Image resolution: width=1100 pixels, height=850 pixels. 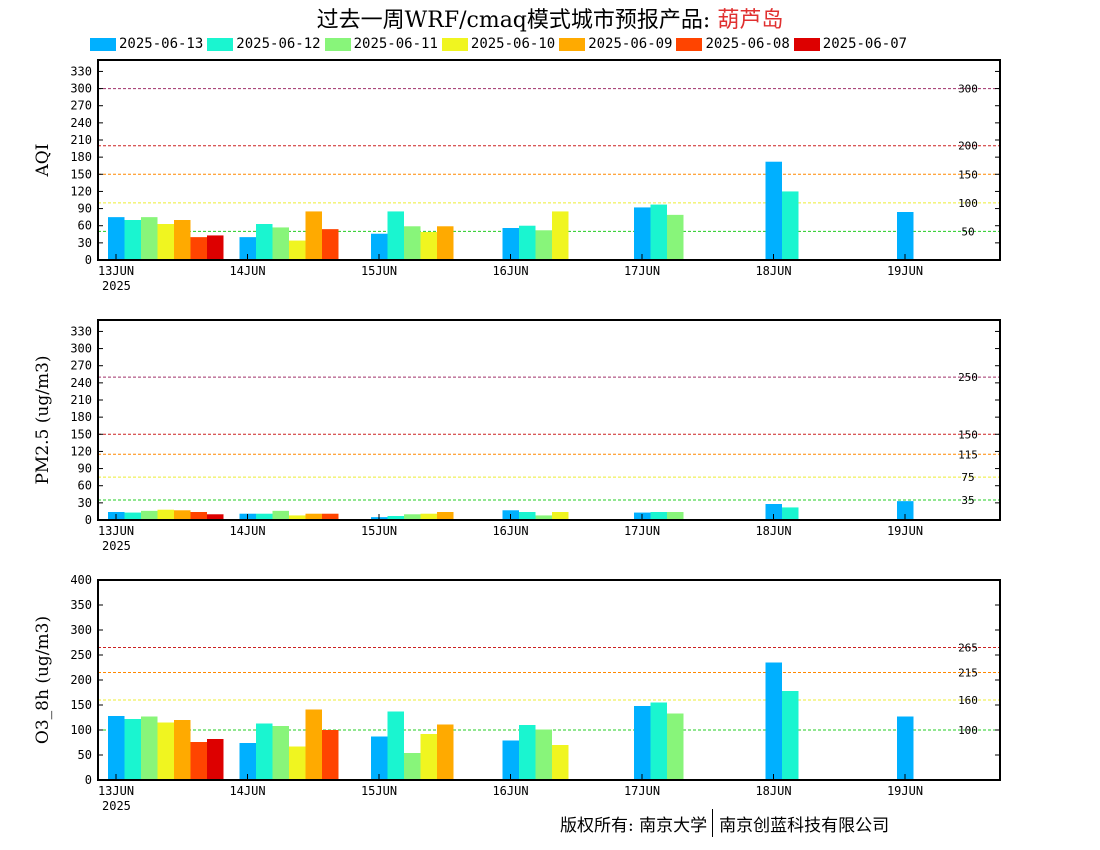 What do you see at coordinates (85, 755) in the screenshot?
I see `y-tick-label: 50` at bounding box center [85, 755].